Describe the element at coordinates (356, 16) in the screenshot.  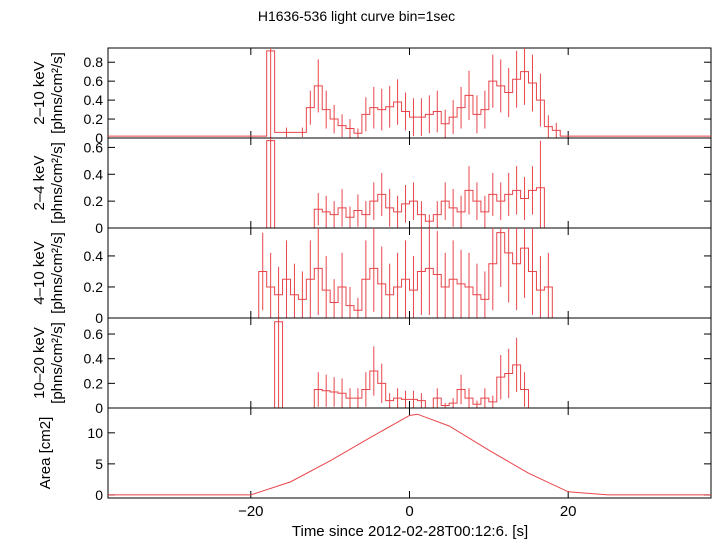
I see `chart-title: H1636-536 light curve bin=1sec` at that location.